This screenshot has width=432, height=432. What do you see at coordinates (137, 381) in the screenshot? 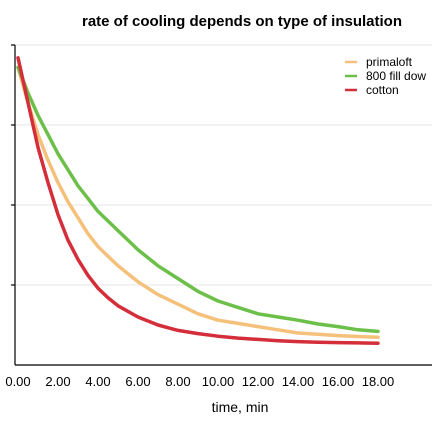
I see `x-tick-label: 6.00` at bounding box center [137, 381].